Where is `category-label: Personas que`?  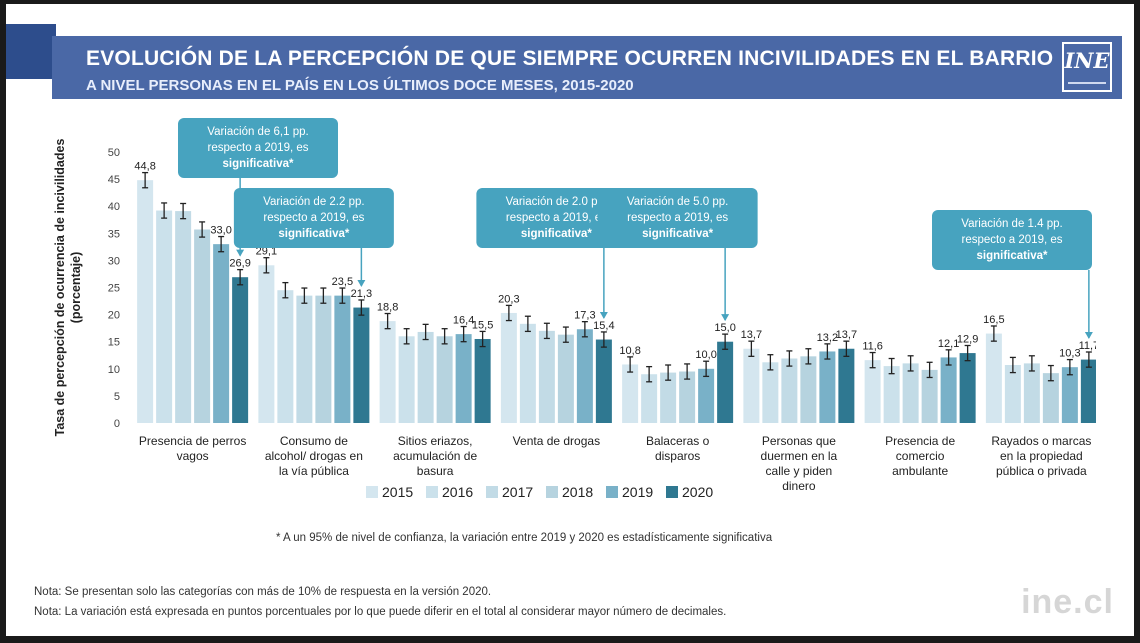 category-label: Personas que is located at coordinates (799, 441).